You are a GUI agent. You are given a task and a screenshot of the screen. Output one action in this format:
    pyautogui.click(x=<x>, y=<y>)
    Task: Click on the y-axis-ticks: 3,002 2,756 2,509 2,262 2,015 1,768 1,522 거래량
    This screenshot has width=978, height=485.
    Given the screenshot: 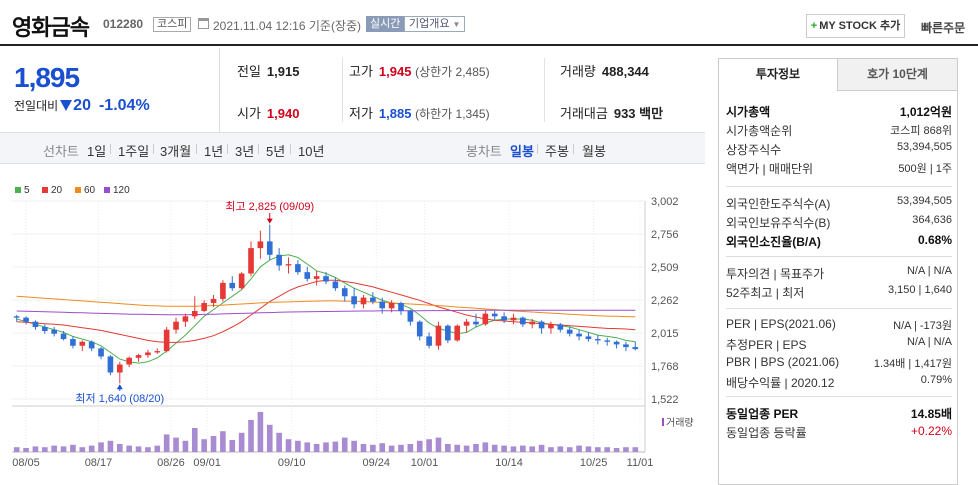 What is the action you would take?
    pyautogui.click(x=672, y=312)
    